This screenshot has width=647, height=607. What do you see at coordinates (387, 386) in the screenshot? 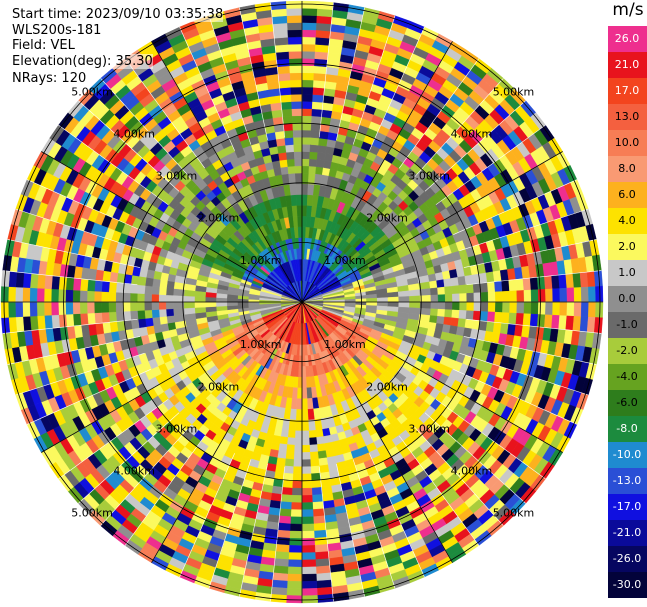
I see `range-ring-label: 2.00km` at bounding box center [387, 386].